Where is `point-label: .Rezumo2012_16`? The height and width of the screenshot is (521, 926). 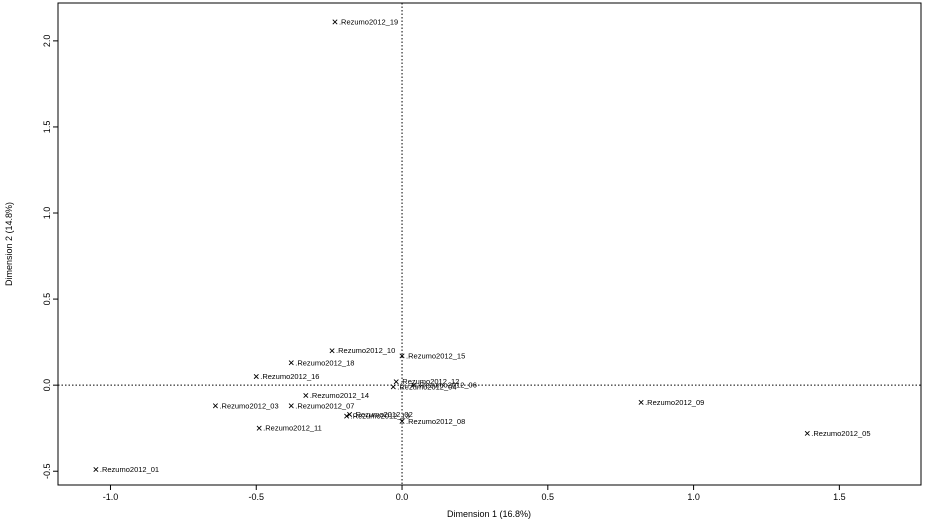 point-label: .Rezumo2012_16 is located at coordinates (289, 376).